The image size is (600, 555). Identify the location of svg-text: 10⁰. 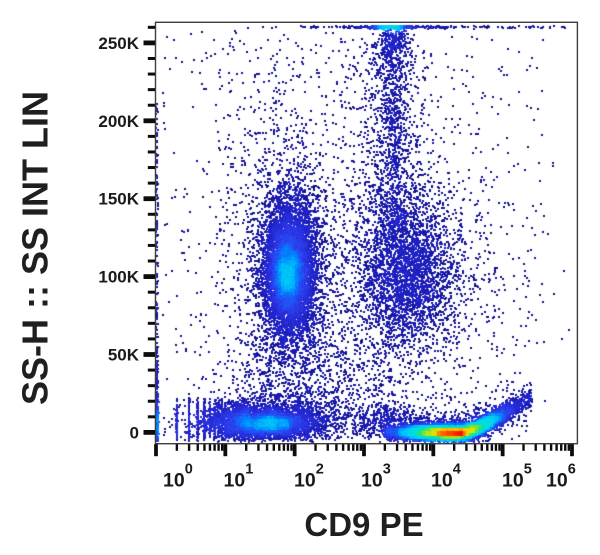
(178, 477).